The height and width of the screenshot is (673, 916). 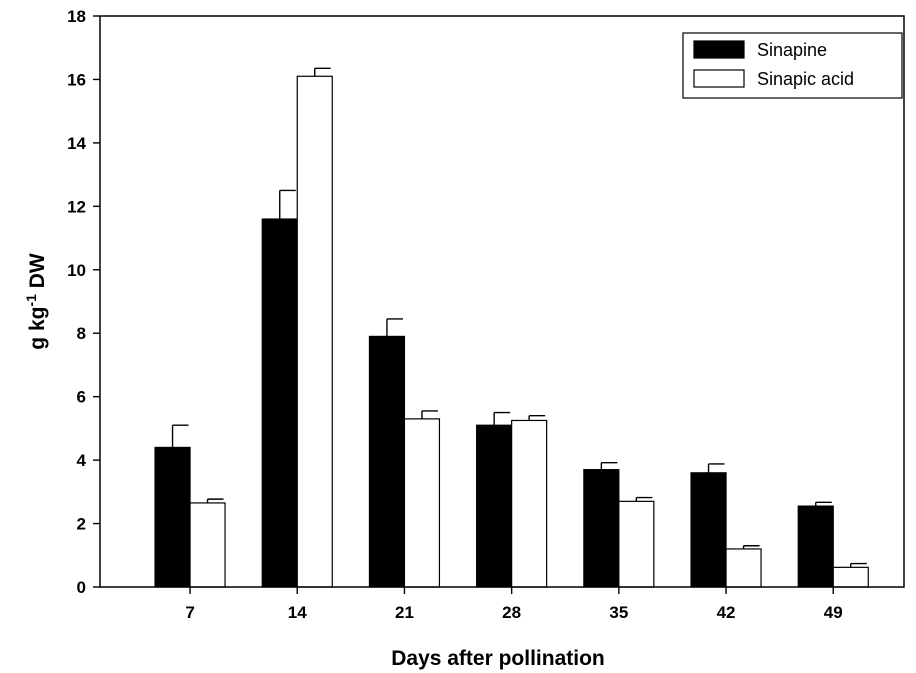 I want to click on legend: Sinapine Sinapic acid, so click(x=792, y=65).